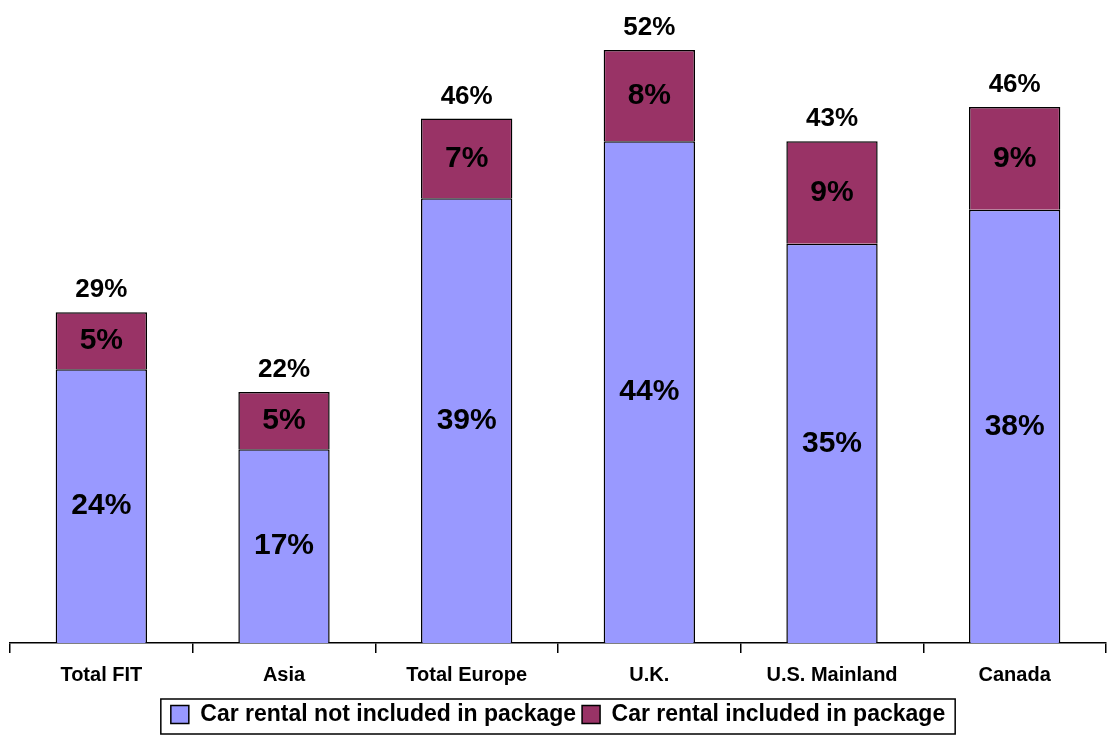 The height and width of the screenshot is (738, 1116). I want to click on legend-label: Car rental not included in package, so click(388, 712).